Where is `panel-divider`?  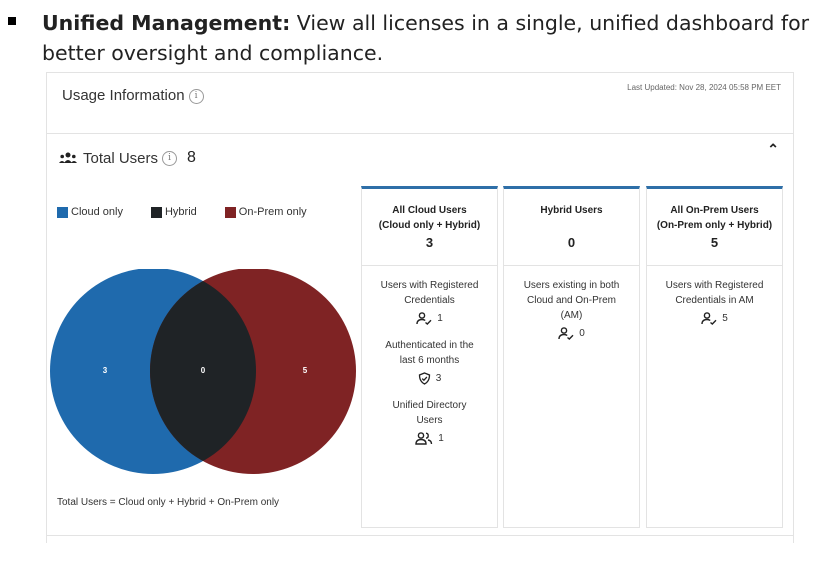
panel-divider is located at coordinates (420, 535).